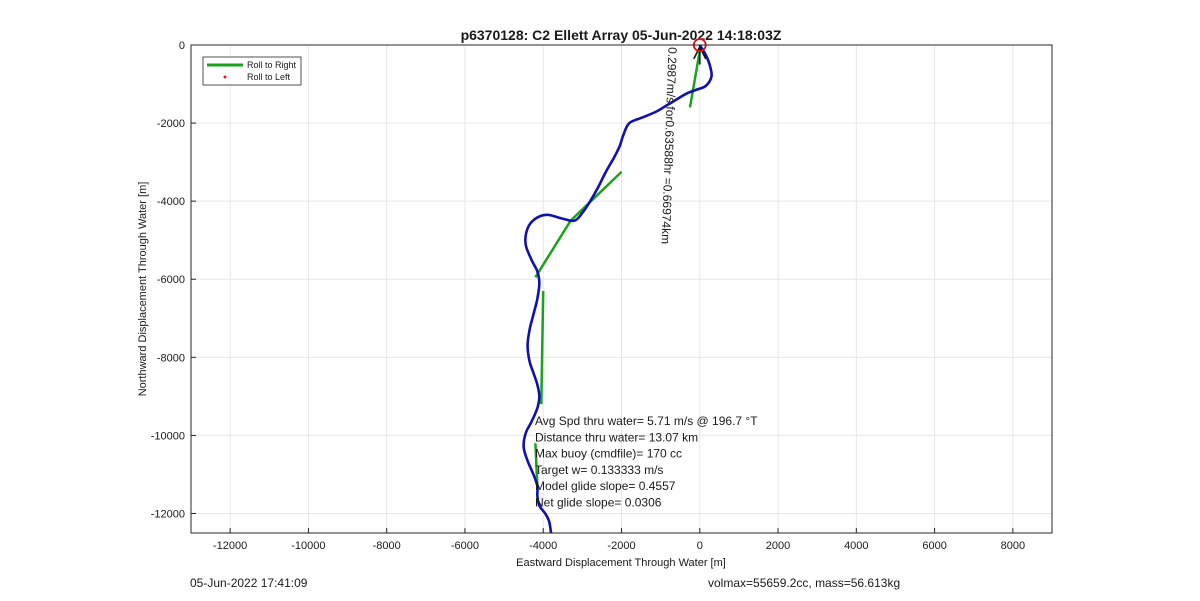  I want to click on y-tick-label: -4000, so click(171, 202).